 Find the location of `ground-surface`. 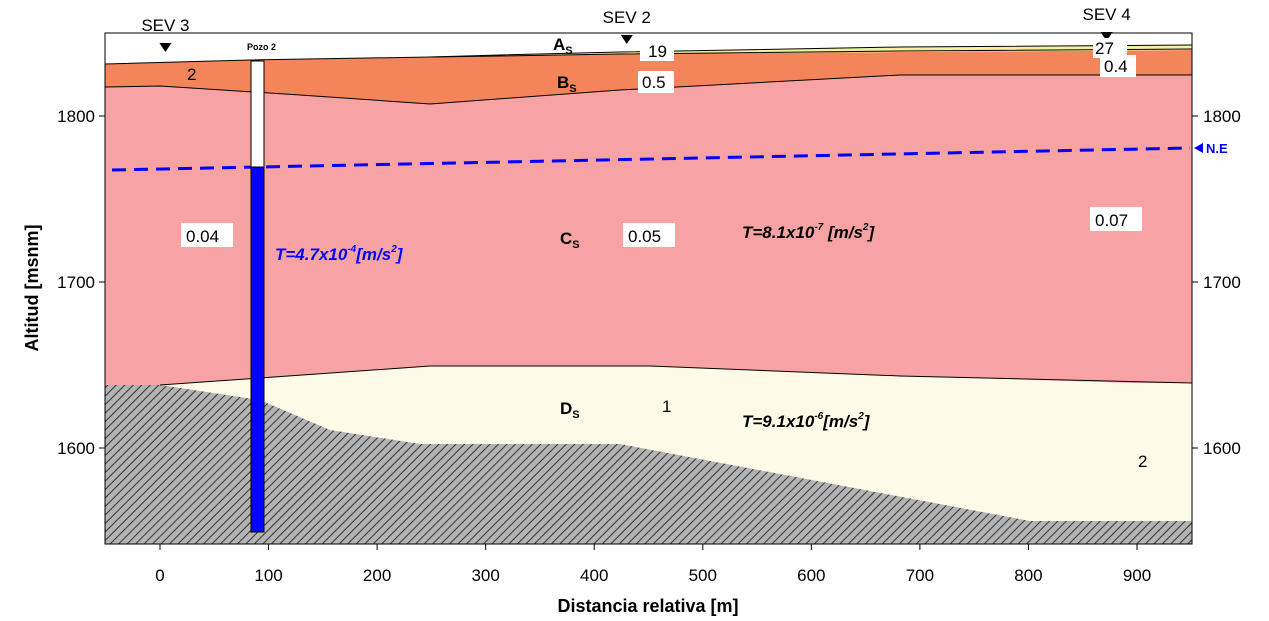

ground-surface is located at coordinates (648, 54).